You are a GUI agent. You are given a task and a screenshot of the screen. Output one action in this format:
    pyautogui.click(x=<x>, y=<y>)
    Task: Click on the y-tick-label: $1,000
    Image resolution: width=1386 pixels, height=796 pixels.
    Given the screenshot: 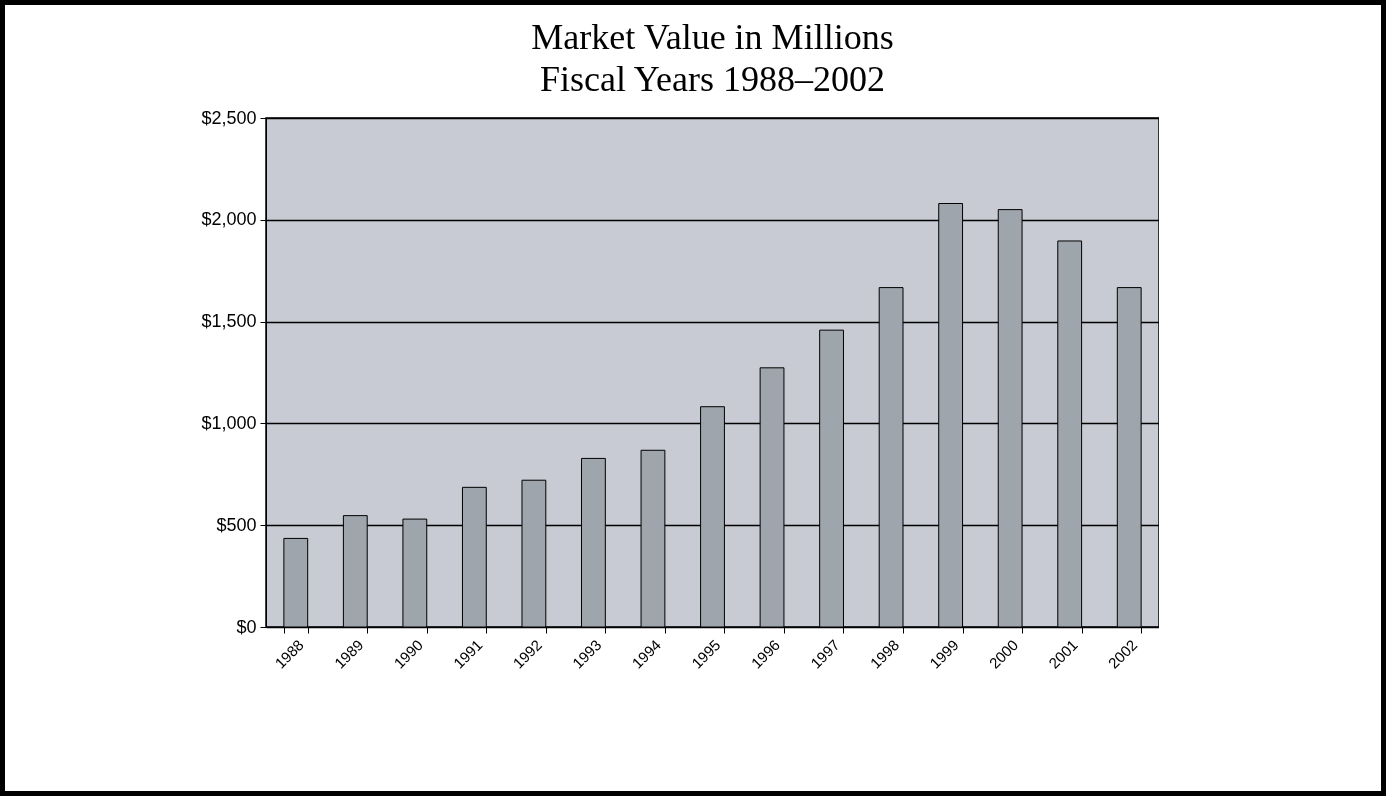 What is the action you would take?
    pyautogui.click(x=229, y=422)
    